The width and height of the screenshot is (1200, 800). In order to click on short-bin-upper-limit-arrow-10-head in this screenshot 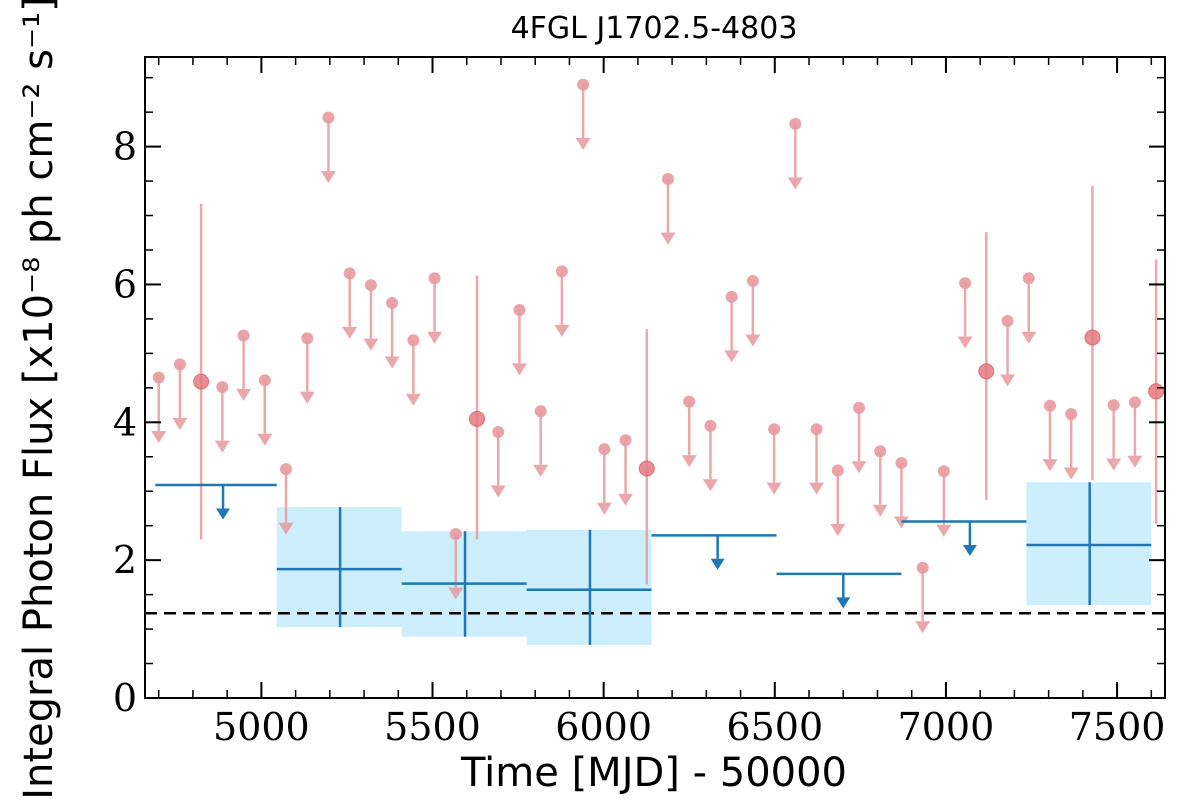, I will do `click(371, 344)`.